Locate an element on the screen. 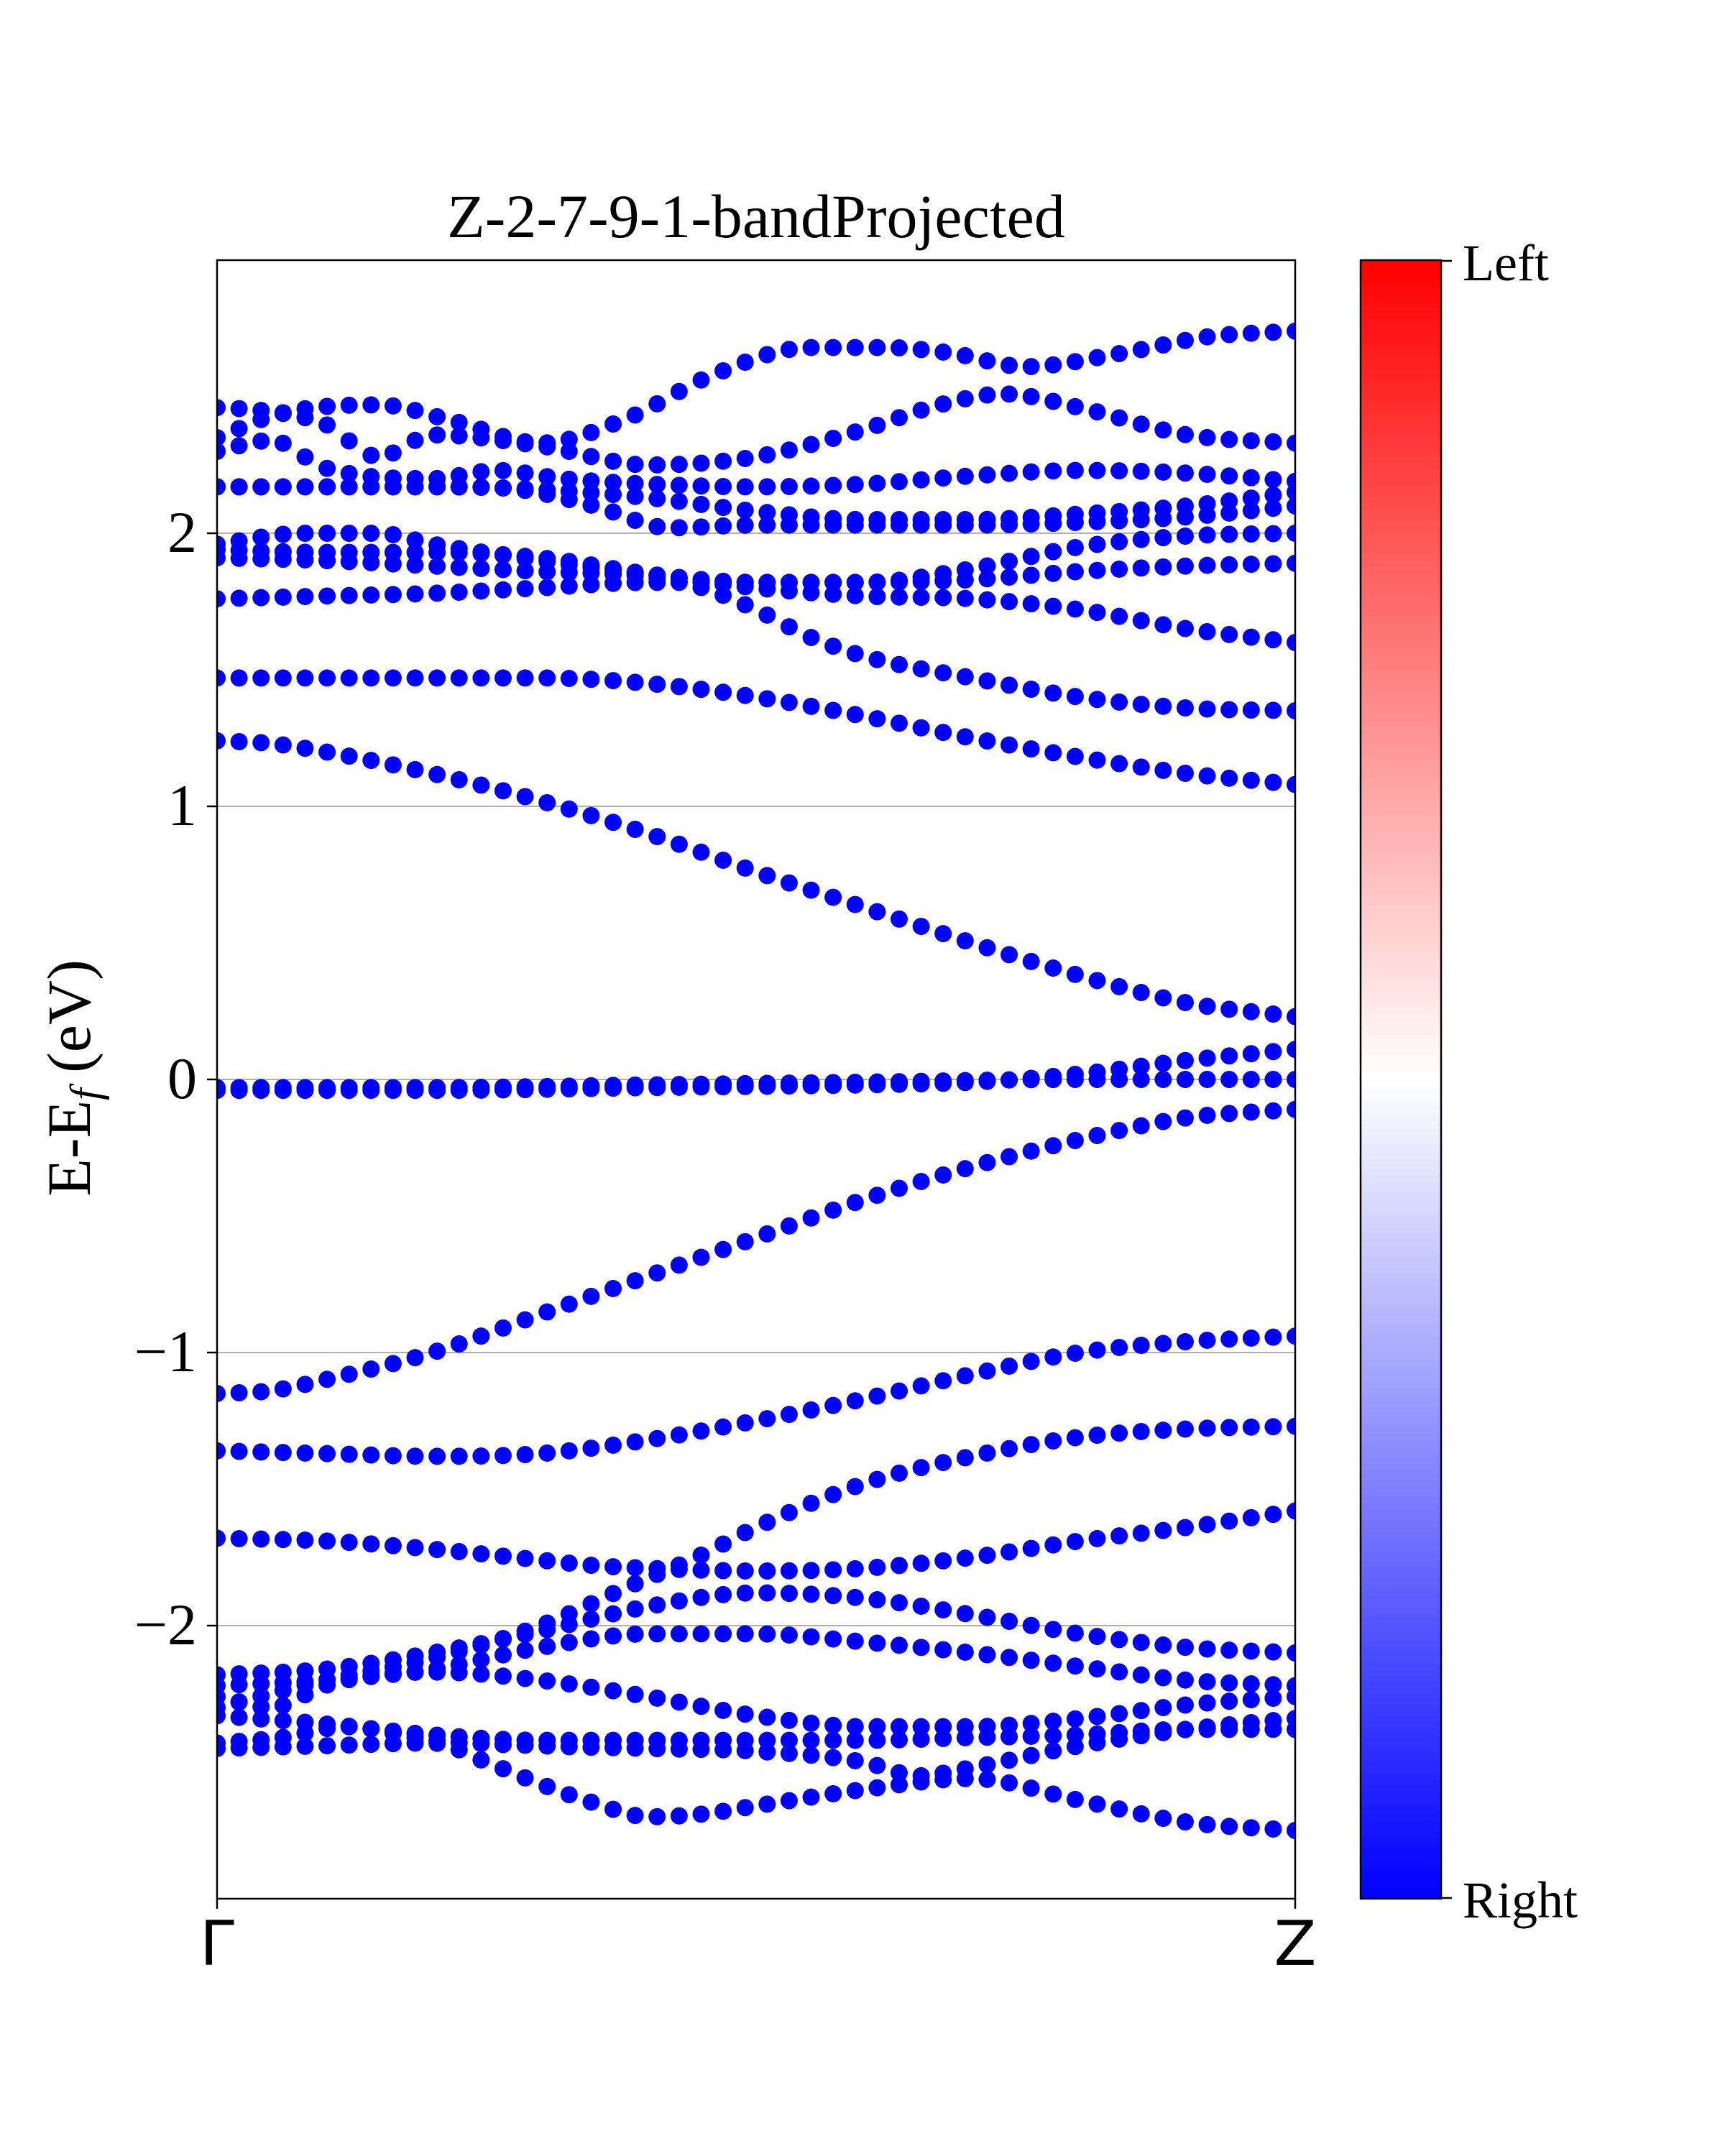 The width and height of the screenshot is (1725, 2156). chart-title: Z-2-7-9-1-bandProjected is located at coordinates (756, 216).